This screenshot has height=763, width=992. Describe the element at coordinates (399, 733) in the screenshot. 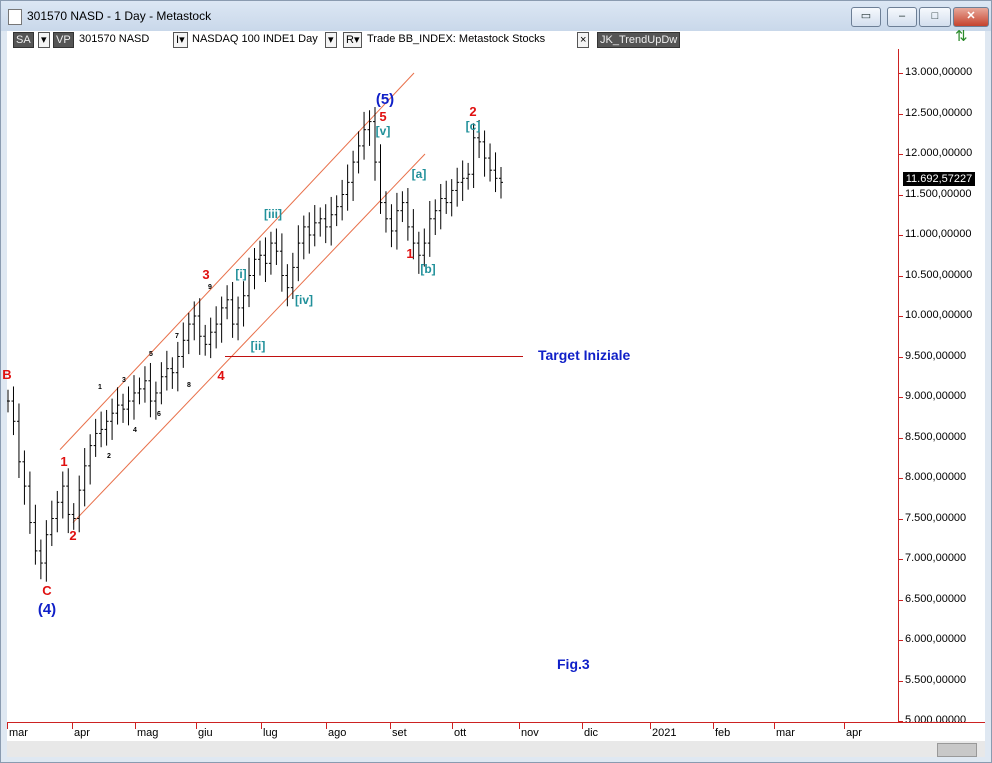

I see `time-tick-label: set` at that location.